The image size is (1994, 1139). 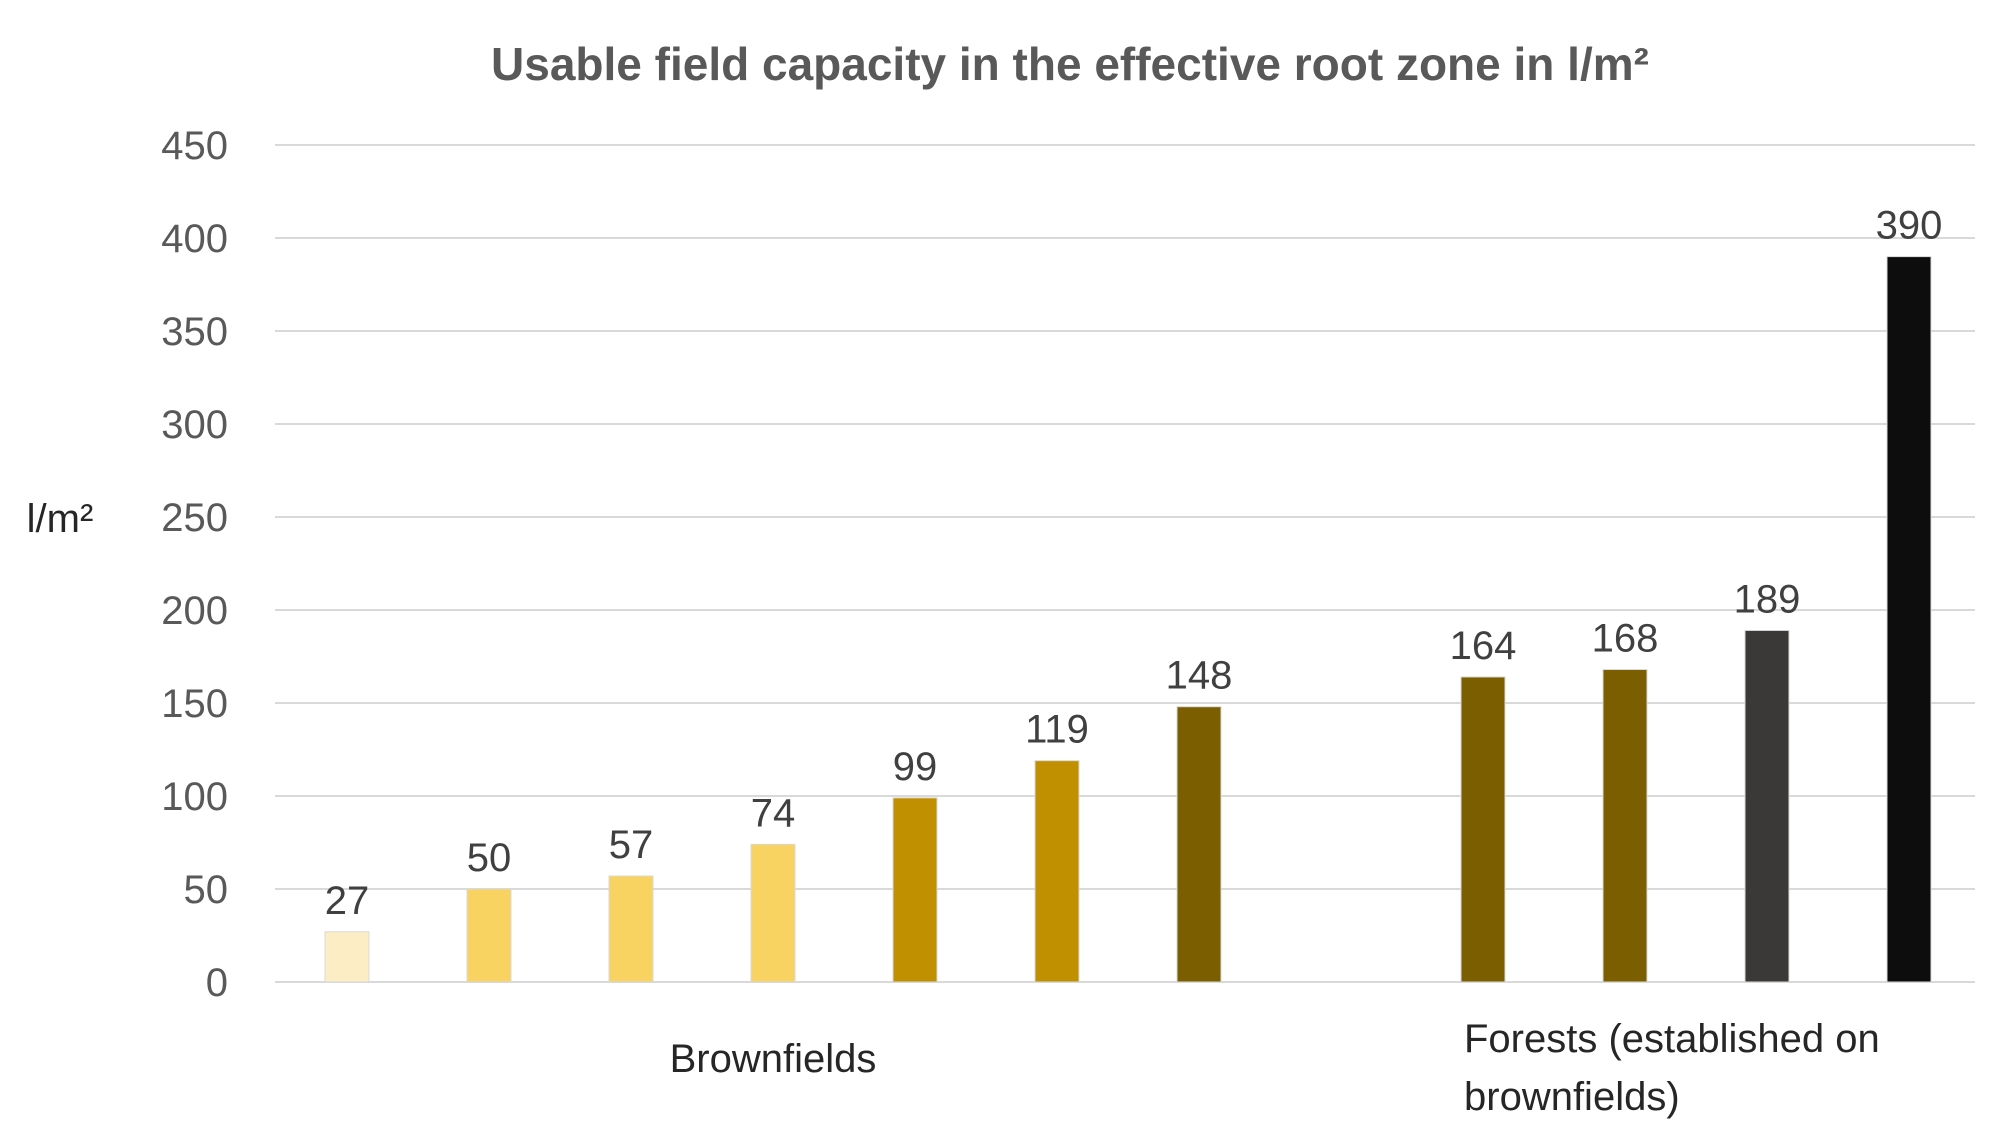 What do you see at coordinates (194, 704) in the screenshot?
I see `y-tick-label: 150` at bounding box center [194, 704].